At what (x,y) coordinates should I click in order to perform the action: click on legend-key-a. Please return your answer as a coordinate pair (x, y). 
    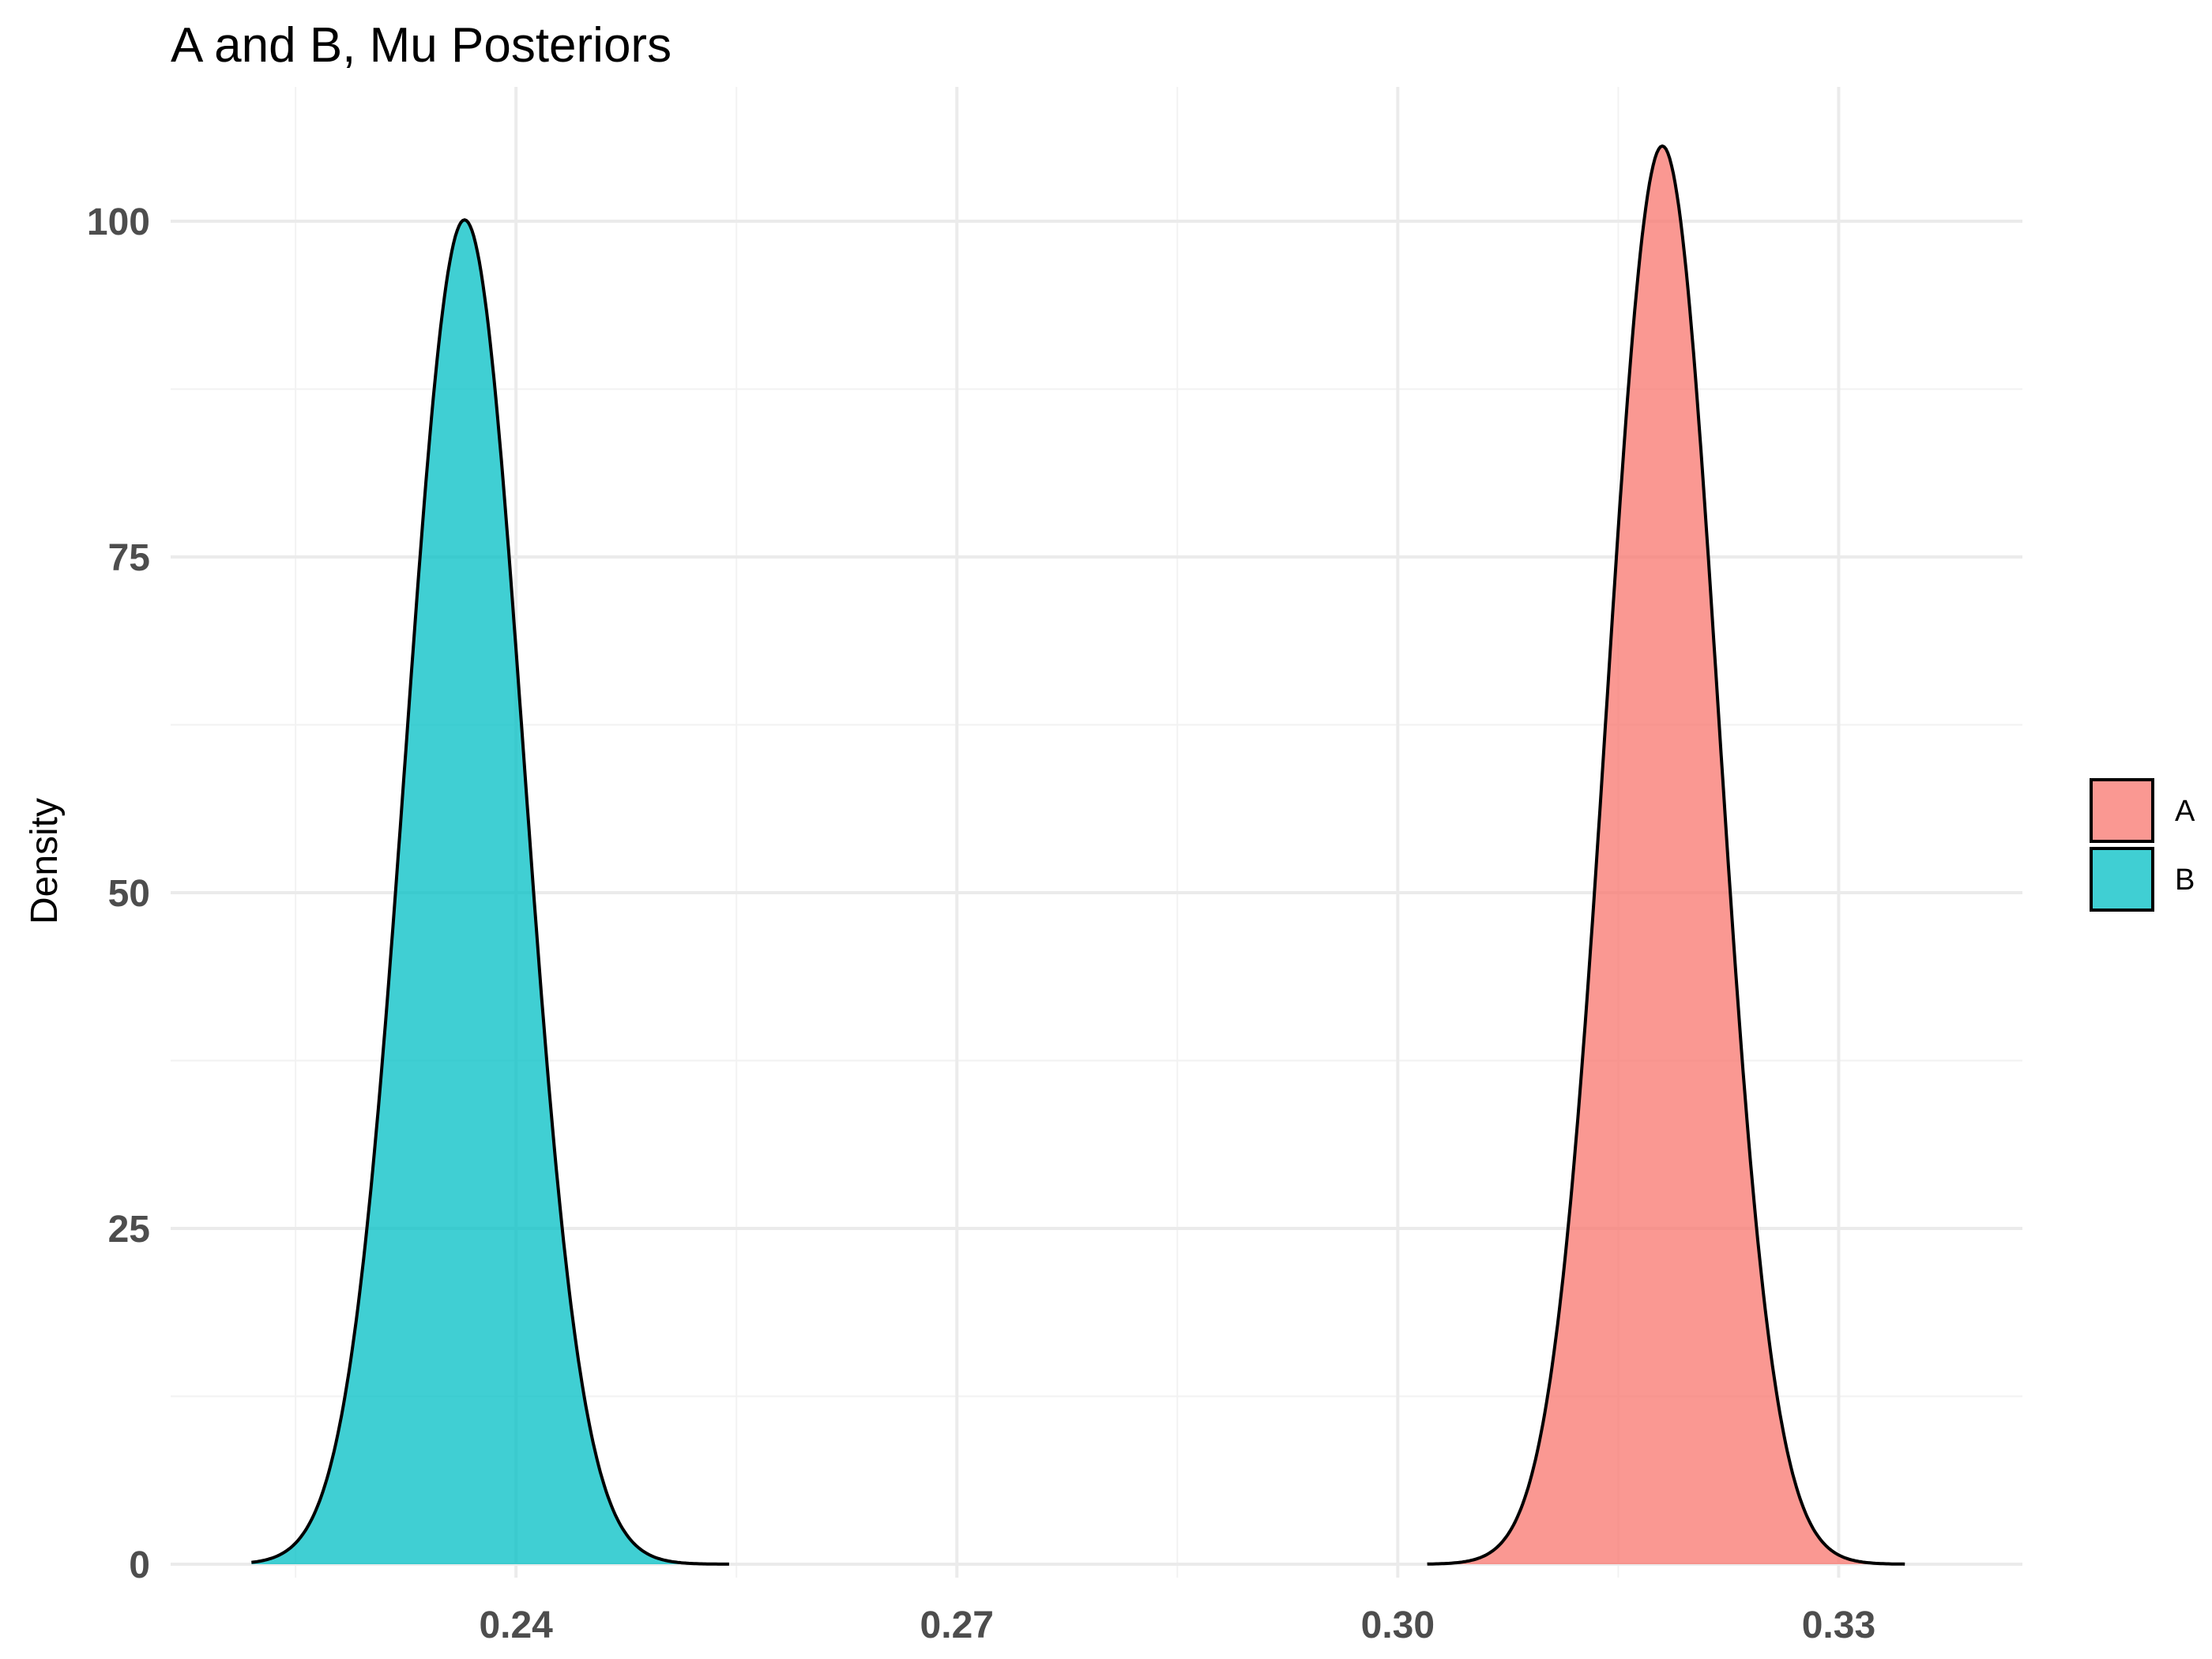
    Looking at the image, I should click on (2122, 811).